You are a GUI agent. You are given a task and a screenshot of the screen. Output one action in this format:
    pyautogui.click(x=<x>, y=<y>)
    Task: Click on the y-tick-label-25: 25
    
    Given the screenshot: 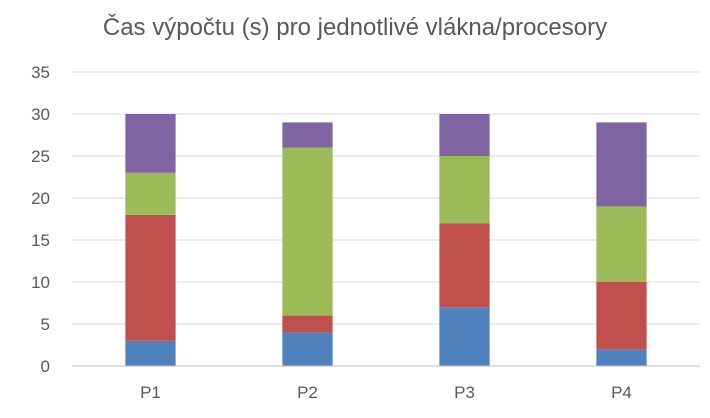 What is the action you would take?
    pyautogui.click(x=40, y=156)
    